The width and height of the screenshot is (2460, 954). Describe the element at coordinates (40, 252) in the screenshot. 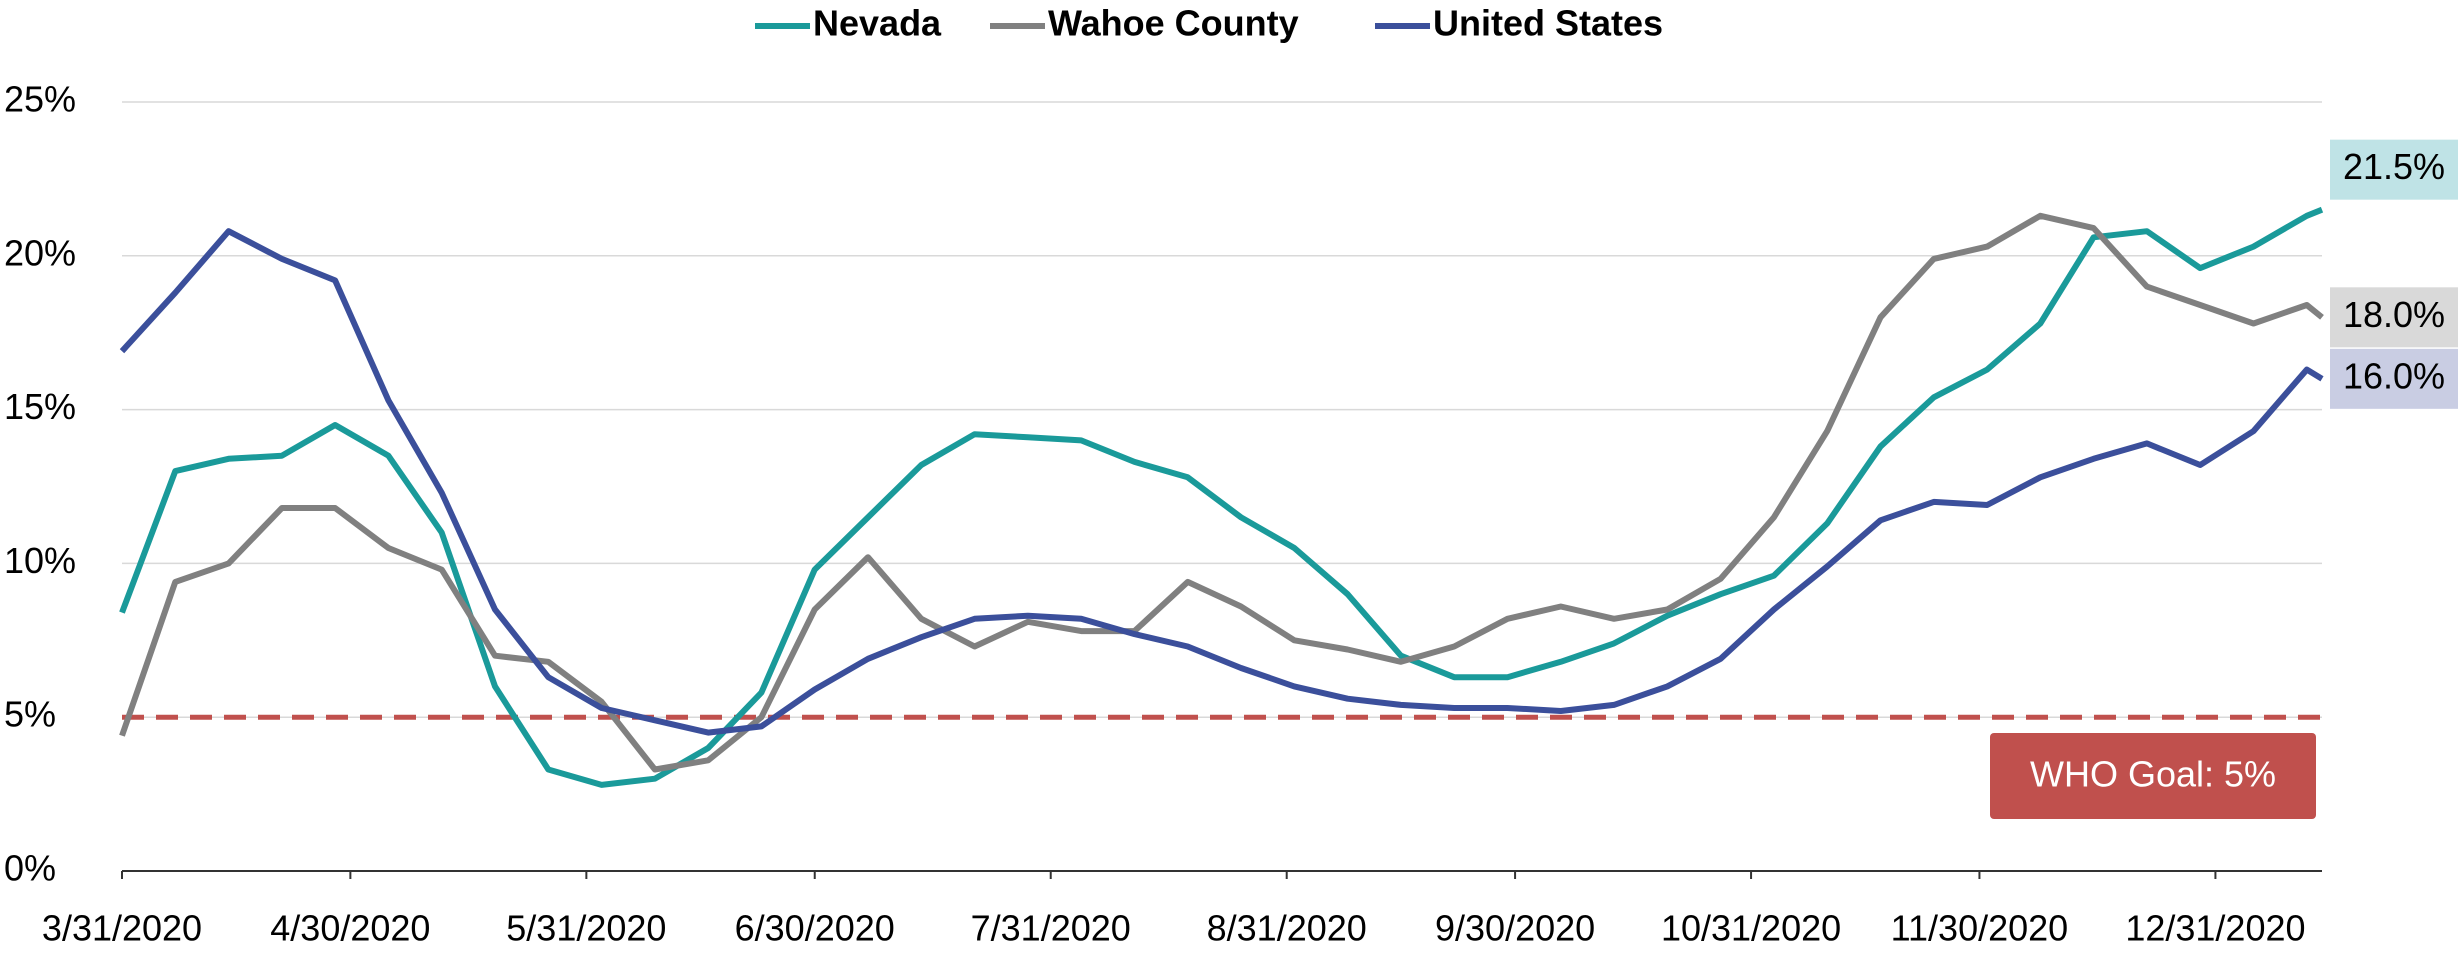

I see `y-tick-label: 20%` at that location.